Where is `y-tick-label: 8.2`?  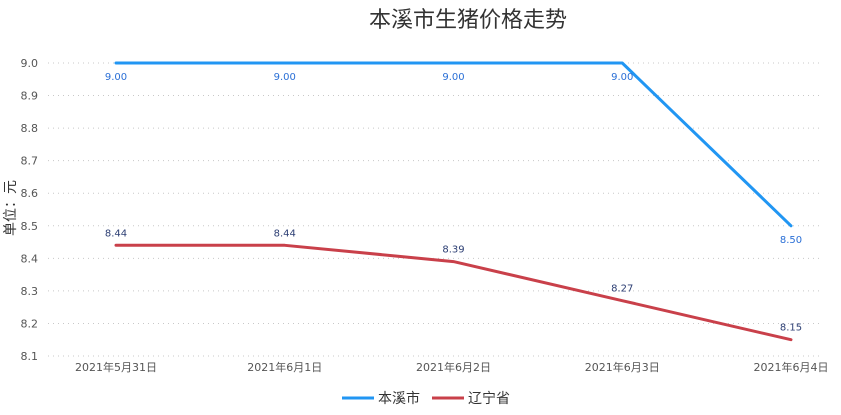 y-tick-label: 8.2 is located at coordinates (30, 323).